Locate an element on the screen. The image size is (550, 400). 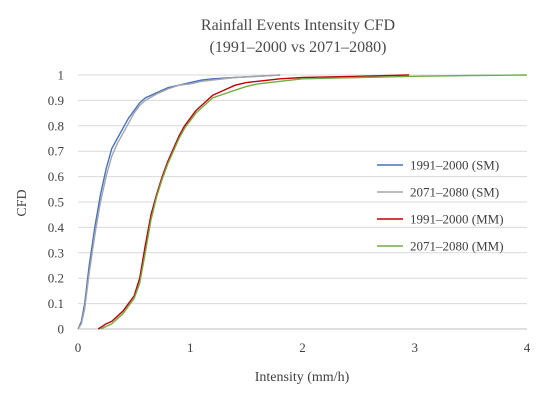
x-tick-label: 3 is located at coordinates (415, 347).